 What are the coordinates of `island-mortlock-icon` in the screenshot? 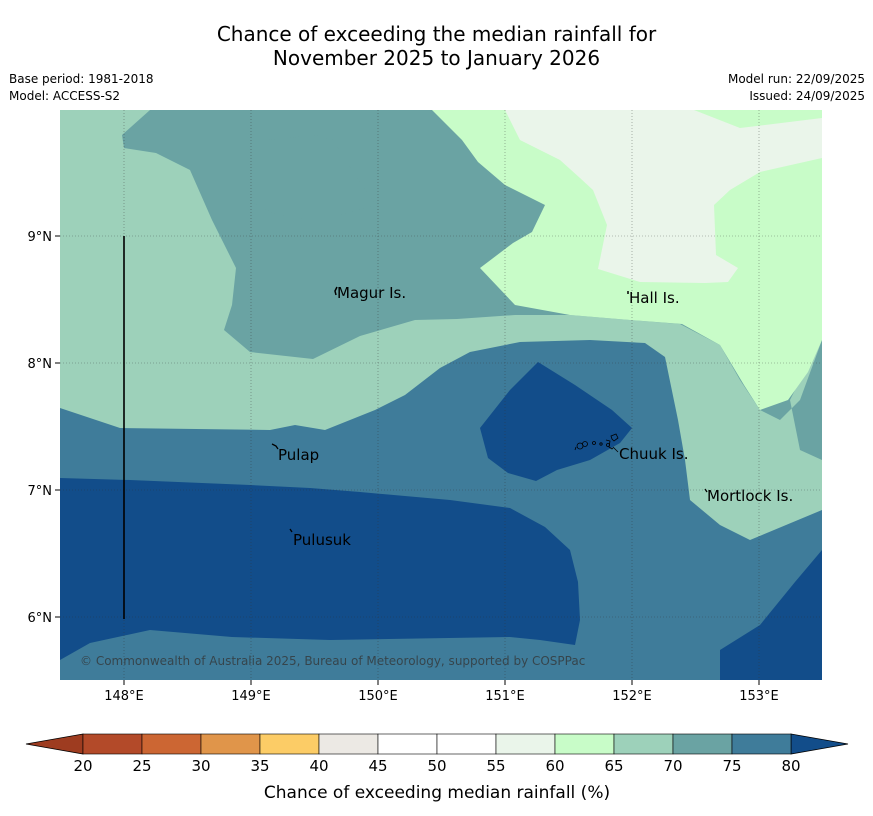 It's located at (706, 490).